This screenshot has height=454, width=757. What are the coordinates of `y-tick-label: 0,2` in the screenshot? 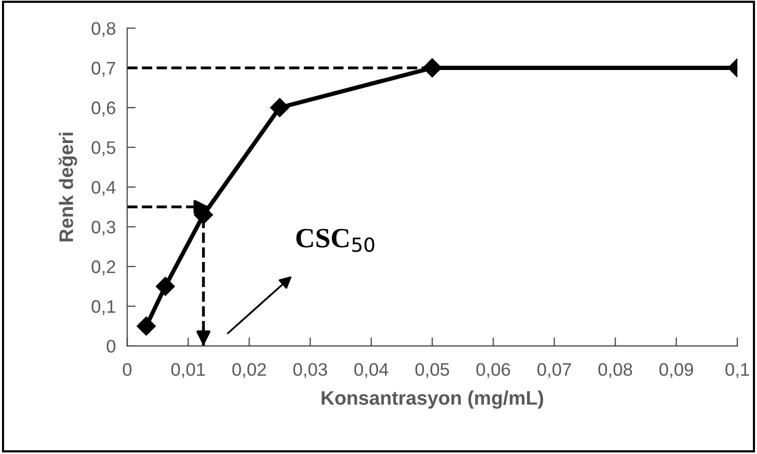 It's located at (104, 268).